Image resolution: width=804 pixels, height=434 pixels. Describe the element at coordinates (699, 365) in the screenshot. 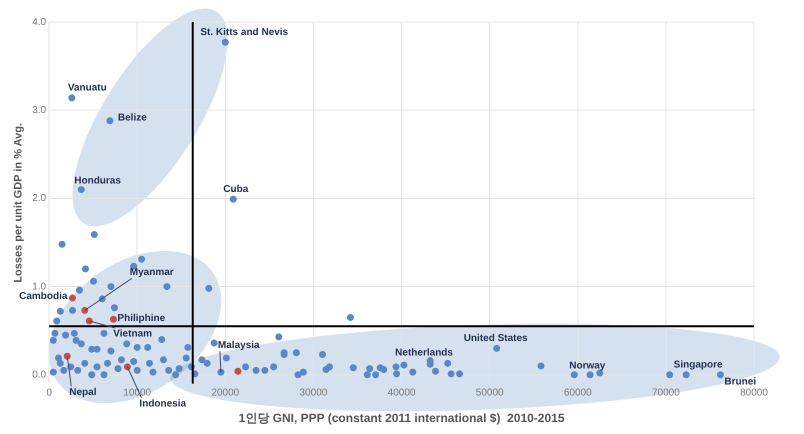

I see `annotation: Singapore` at that location.